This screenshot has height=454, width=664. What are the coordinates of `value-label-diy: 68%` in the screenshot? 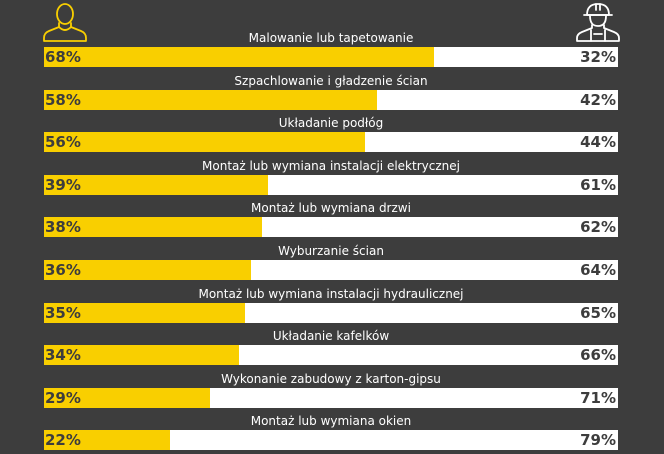 It's located at (63, 57).